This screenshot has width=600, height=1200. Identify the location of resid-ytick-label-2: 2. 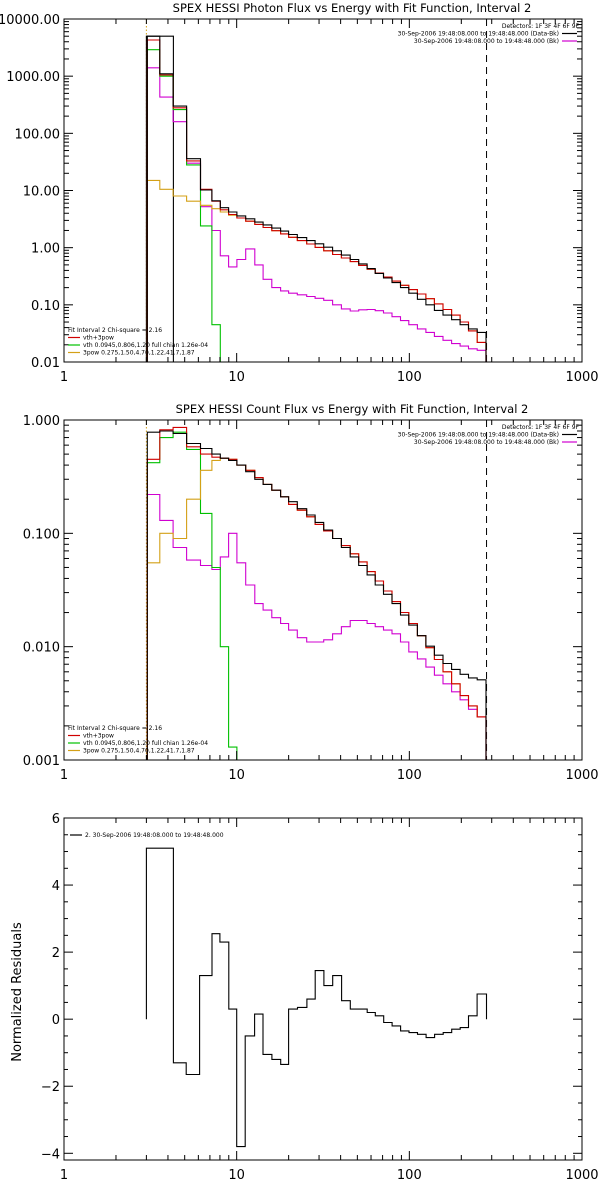
(56, 953).